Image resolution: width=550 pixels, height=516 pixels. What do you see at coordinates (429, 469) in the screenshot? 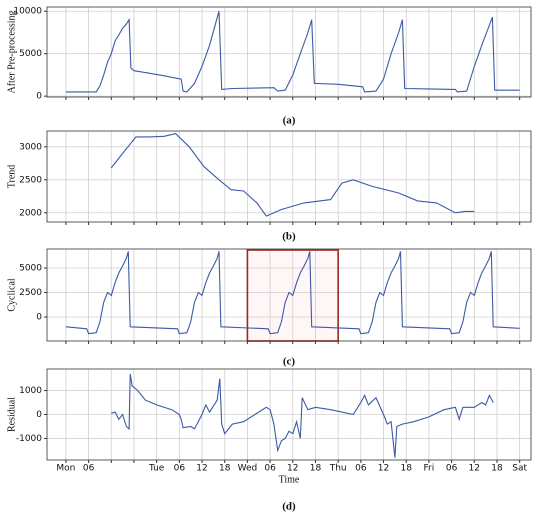
I see `x-tick-label: Fri` at bounding box center [429, 469].